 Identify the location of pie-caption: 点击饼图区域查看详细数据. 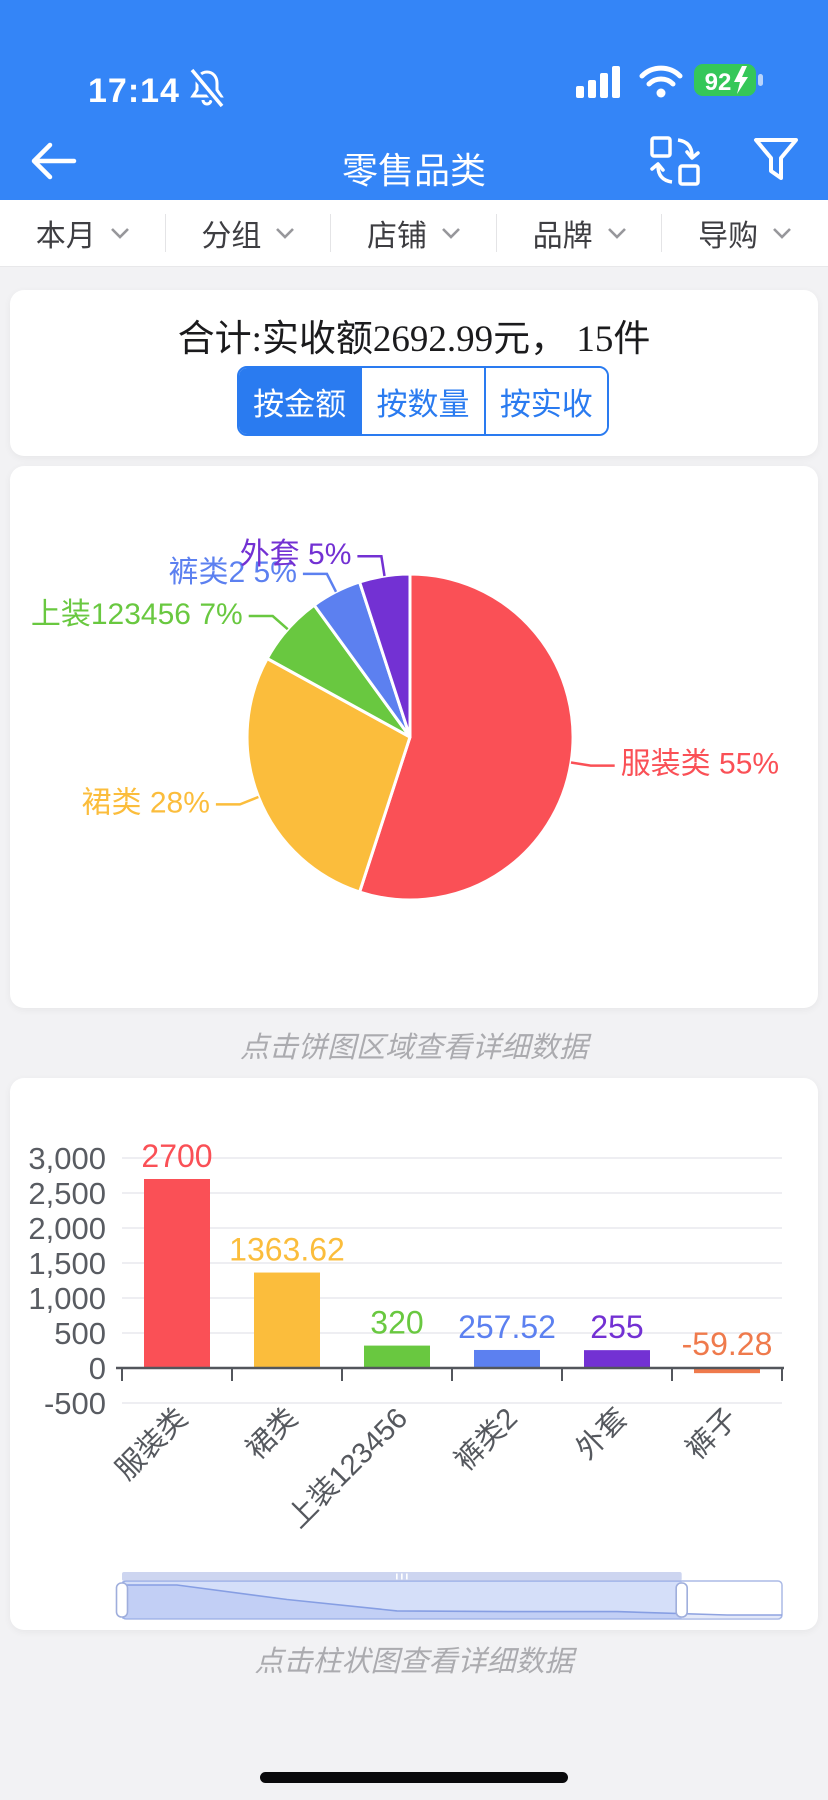
(413, 1048).